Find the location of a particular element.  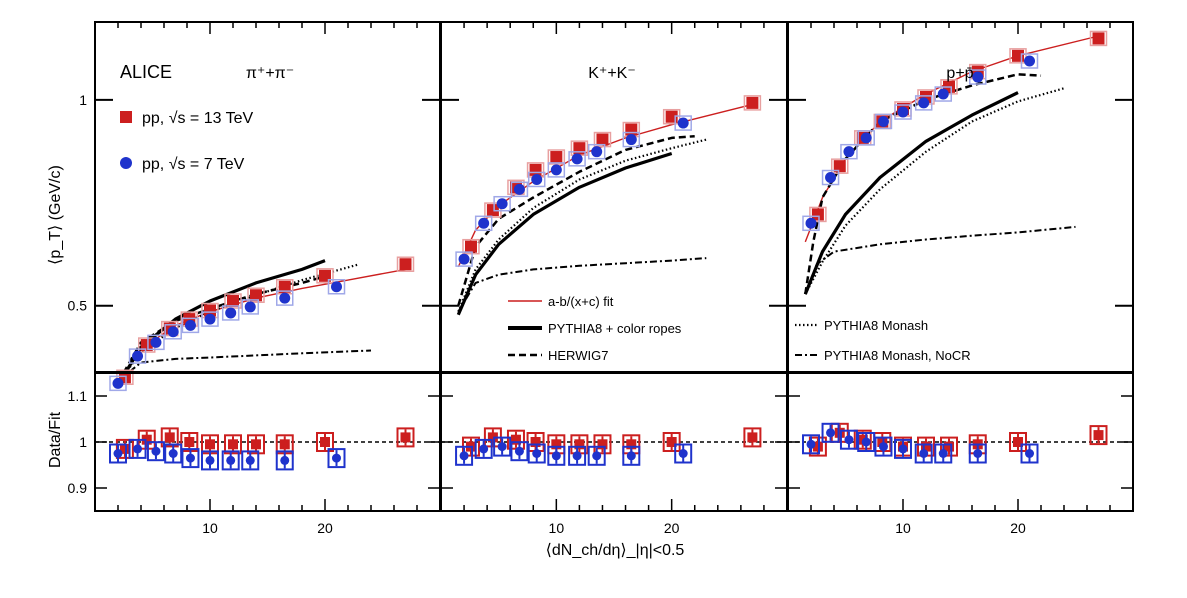

model-curve-dashed is located at coordinates (221, 329).